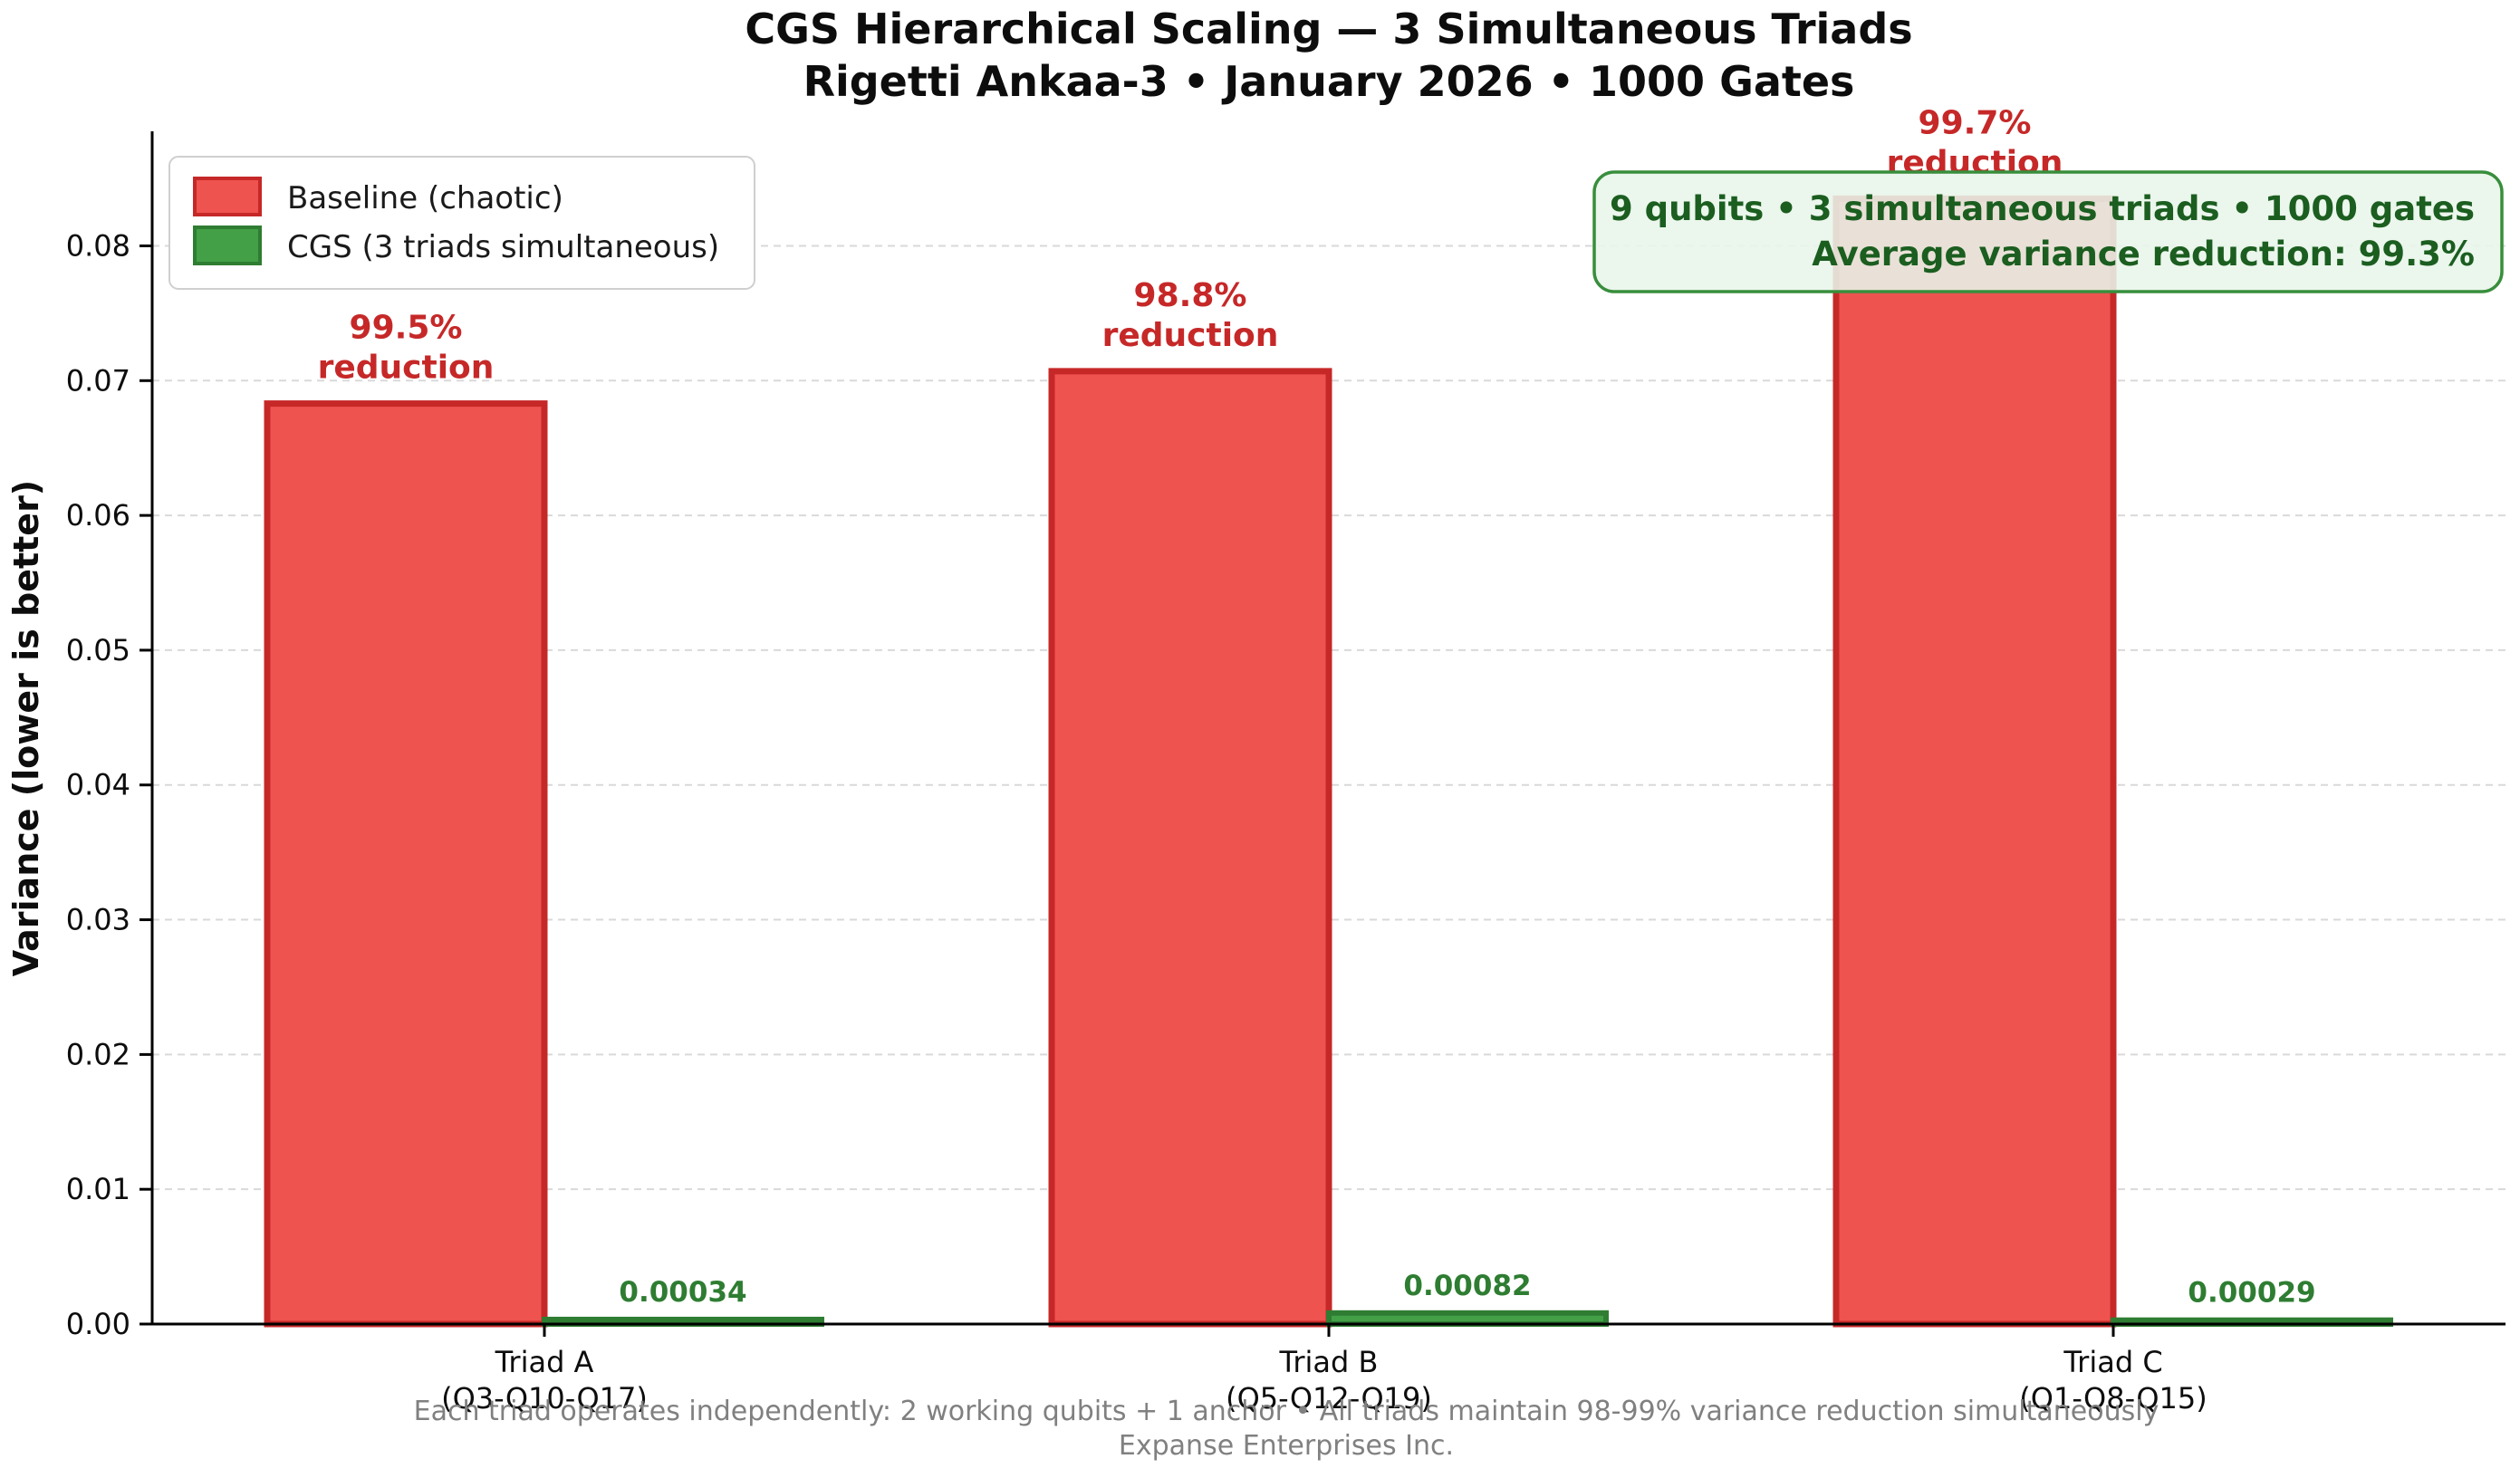 The image size is (2520, 1478). What do you see at coordinates (406, 328) in the screenshot?
I see `reduction-percent-label: 99.5%` at bounding box center [406, 328].